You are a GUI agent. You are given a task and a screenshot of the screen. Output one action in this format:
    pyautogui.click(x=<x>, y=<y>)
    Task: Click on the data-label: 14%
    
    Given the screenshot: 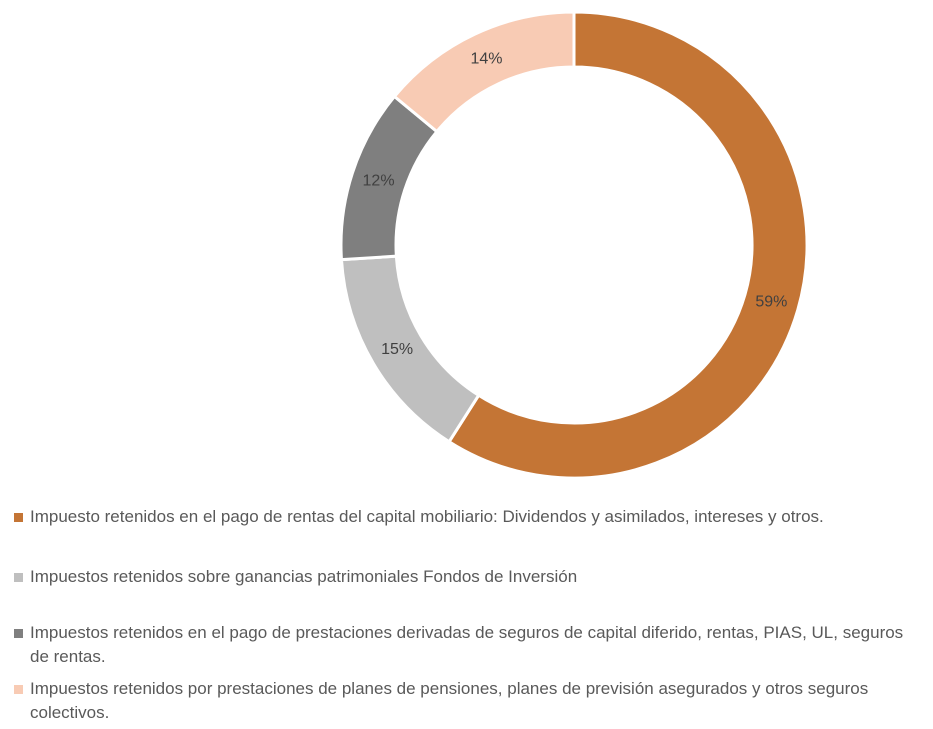 What is the action you would take?
    pyautogui.click(x=486, y=58)
    